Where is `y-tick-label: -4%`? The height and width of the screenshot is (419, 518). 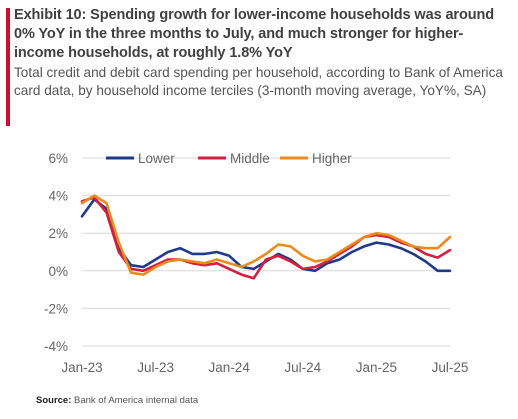 y-tick-label: -4% is located at coordinates (56, 346).